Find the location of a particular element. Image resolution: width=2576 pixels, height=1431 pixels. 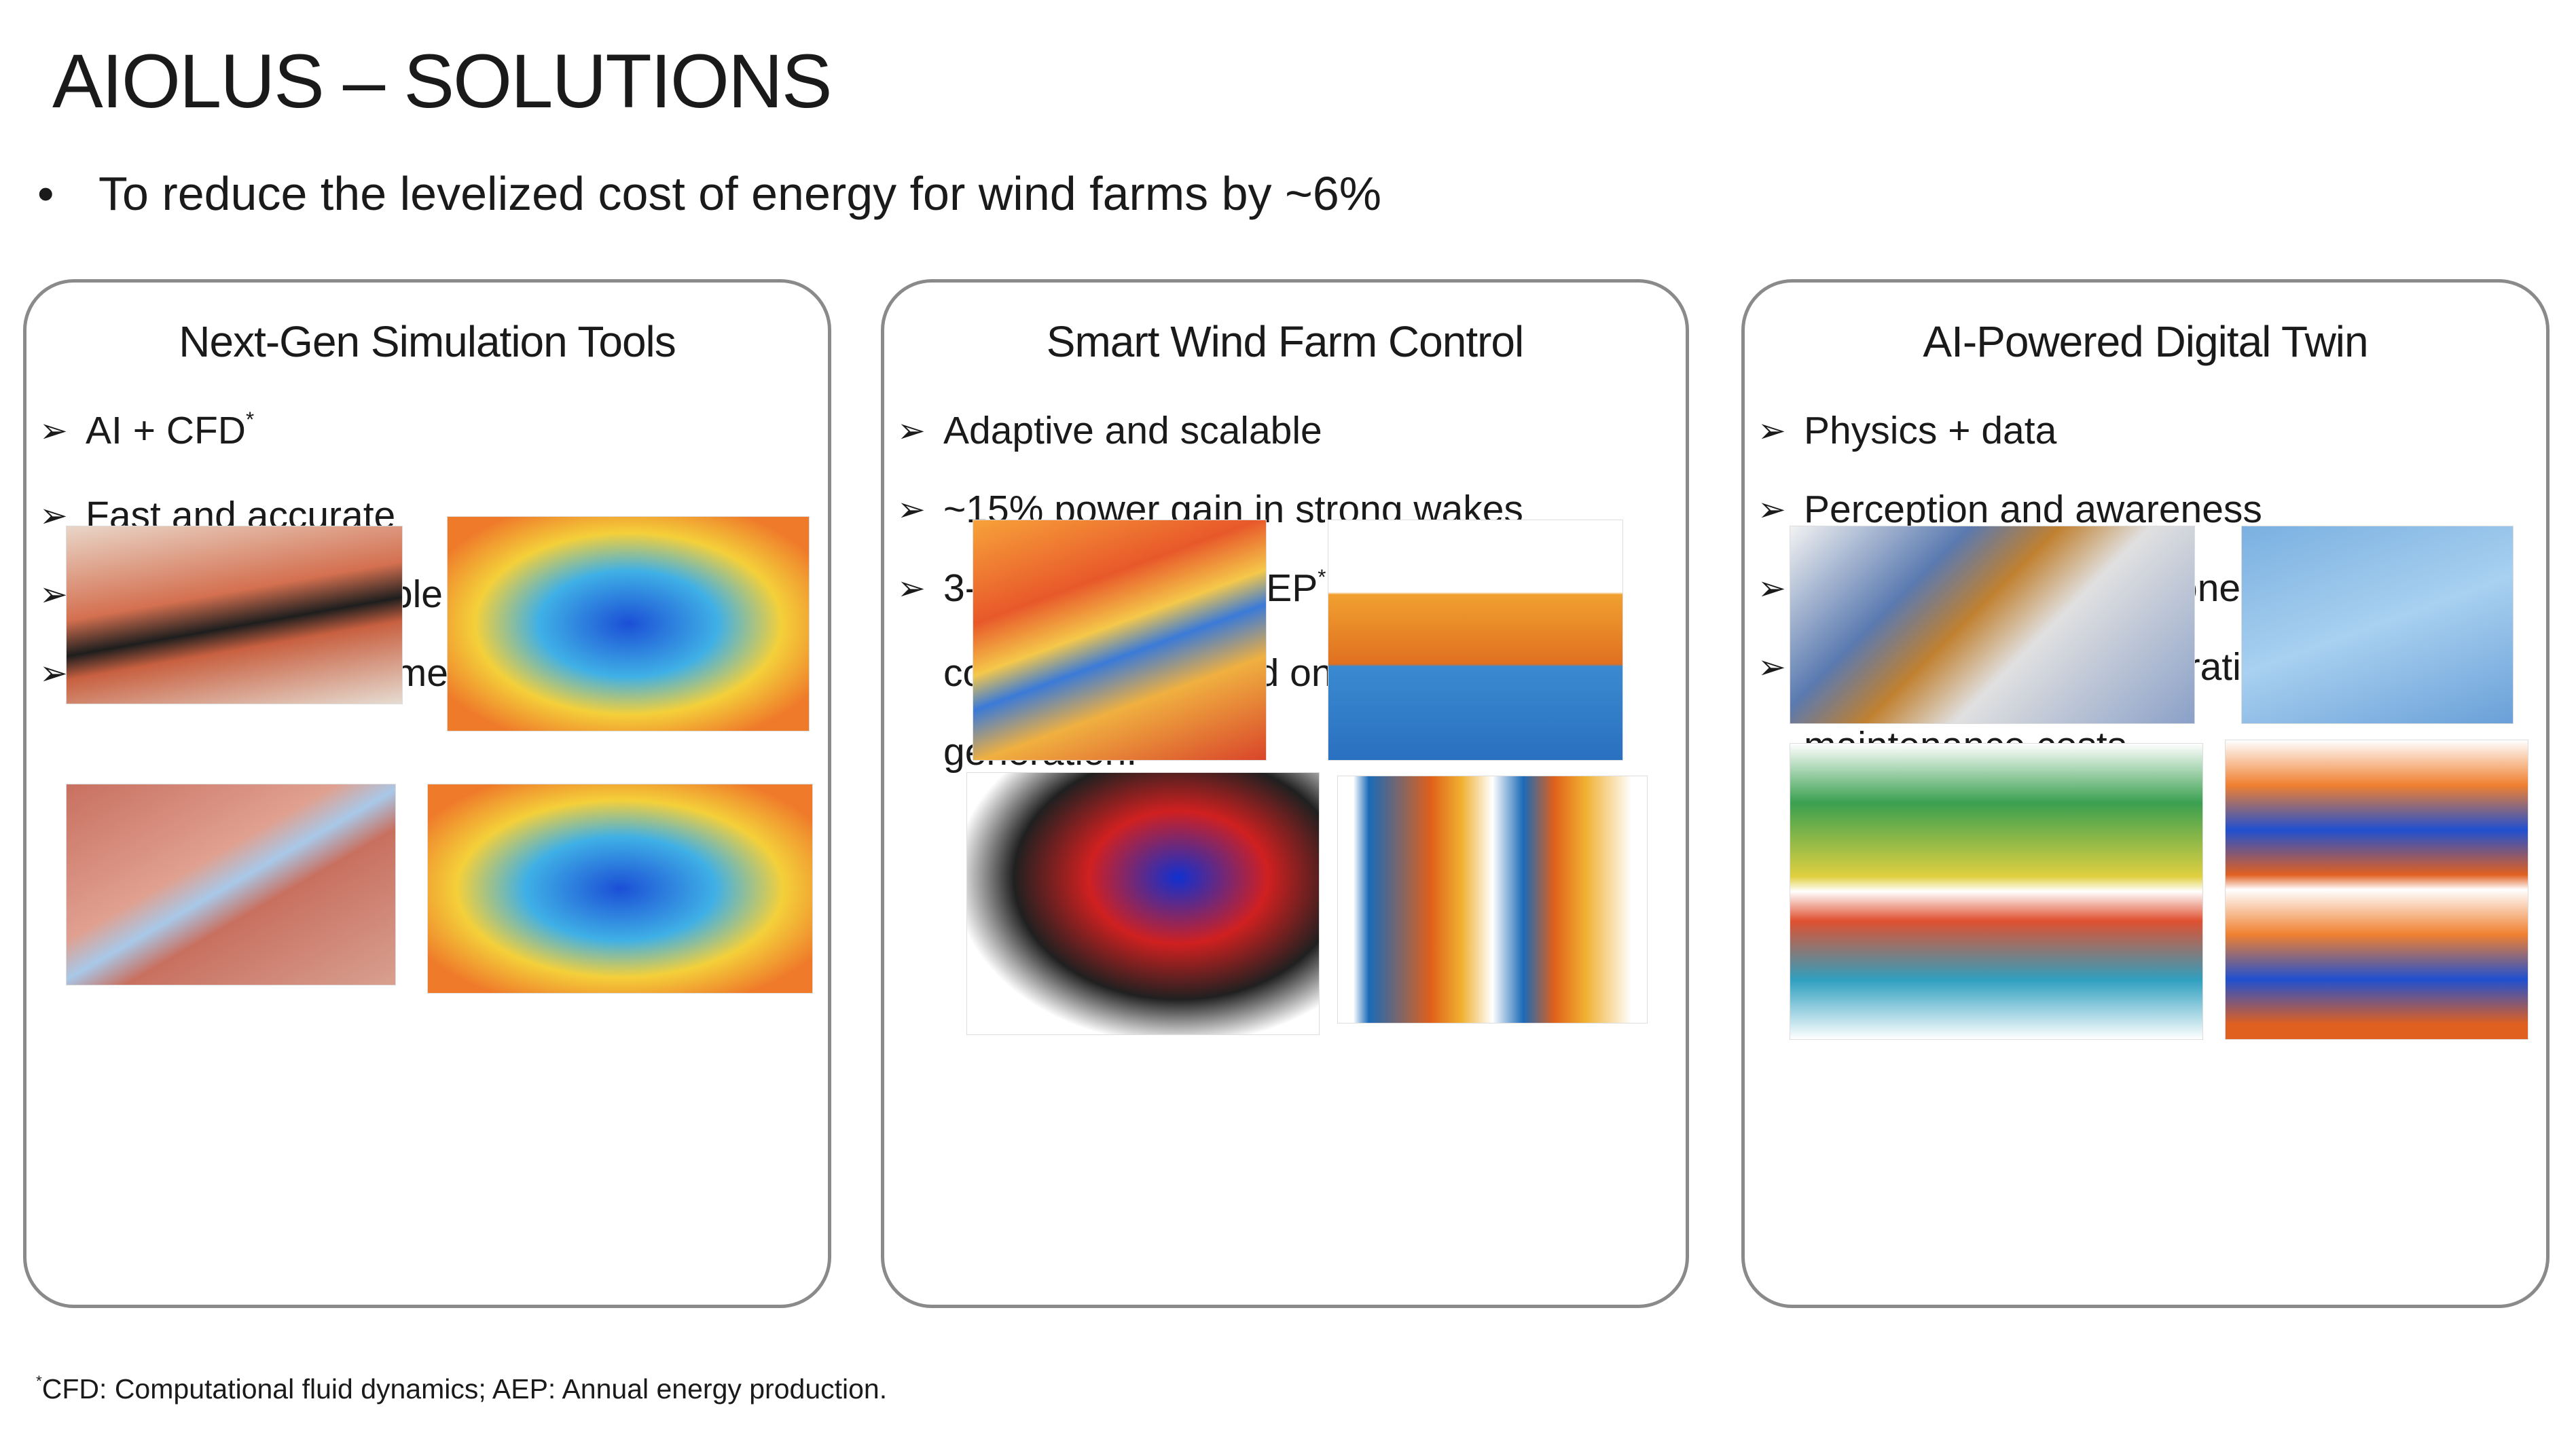

list-item: Adaptive and scalable is located at coordinates (1256, 430).